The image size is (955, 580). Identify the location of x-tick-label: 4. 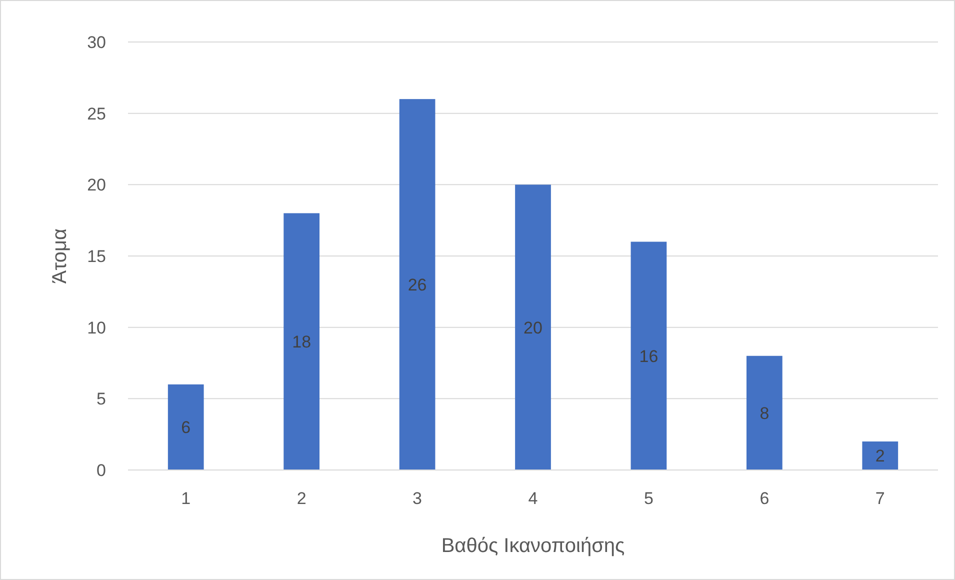
(533, 498).